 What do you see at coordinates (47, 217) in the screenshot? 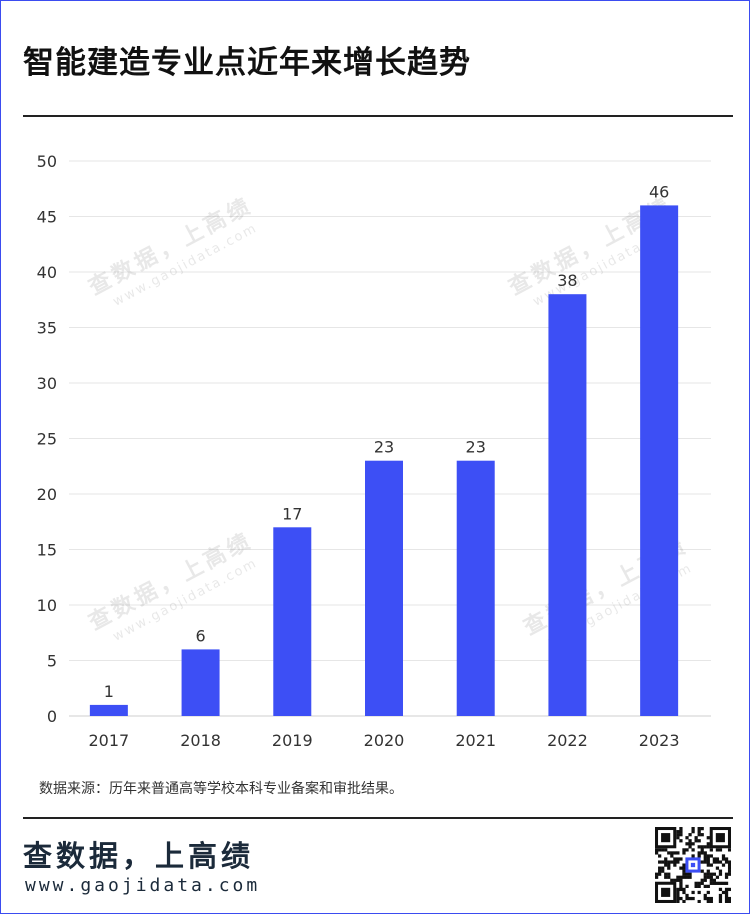
I see `y-tick-label: 45` at bounding box center [47, 217].